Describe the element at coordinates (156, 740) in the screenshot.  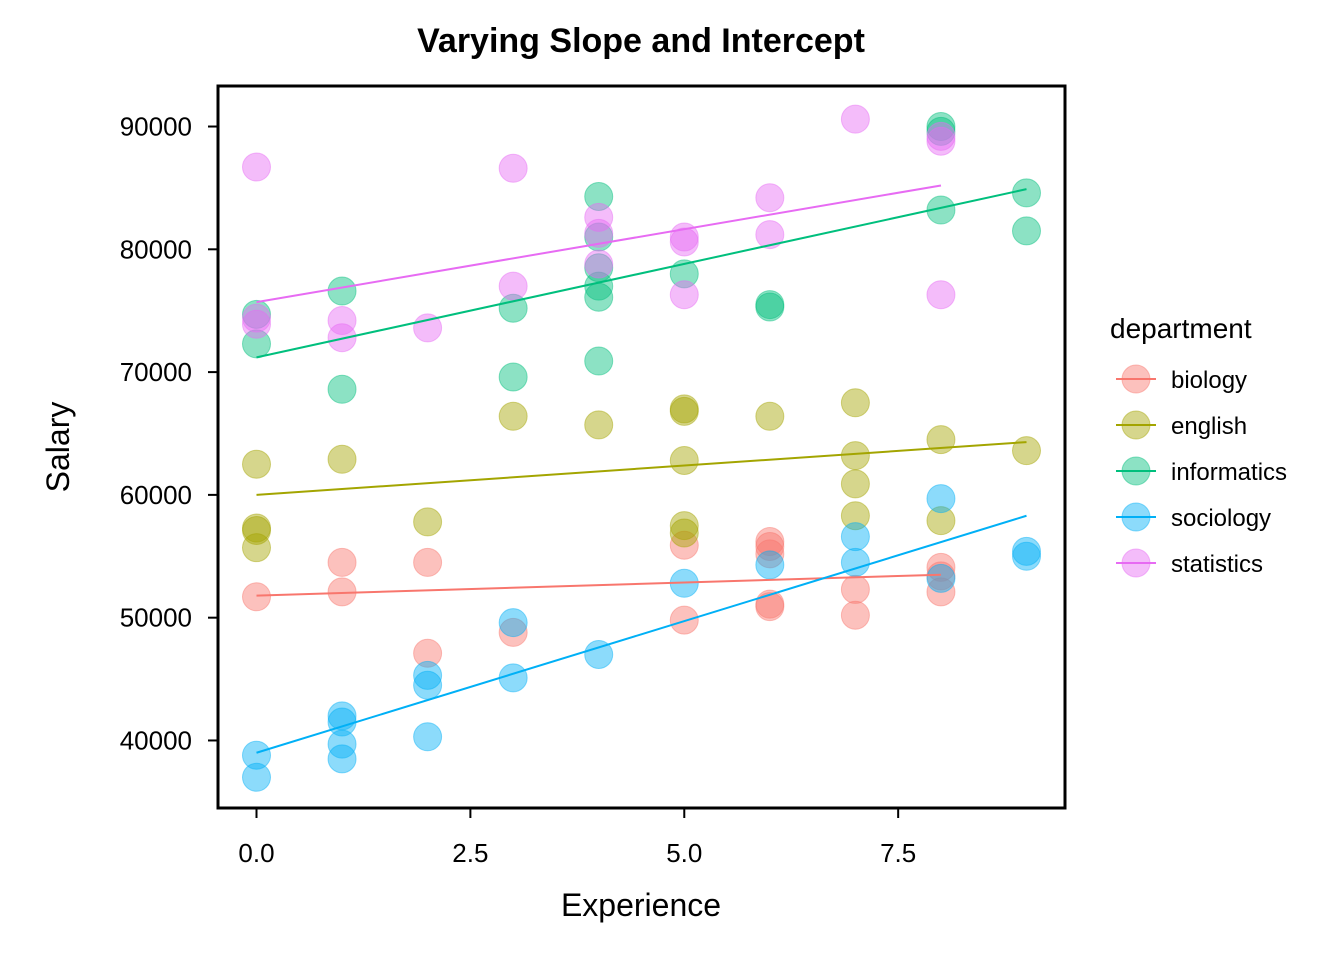
I see `y-tick-label: 40000` at that location.